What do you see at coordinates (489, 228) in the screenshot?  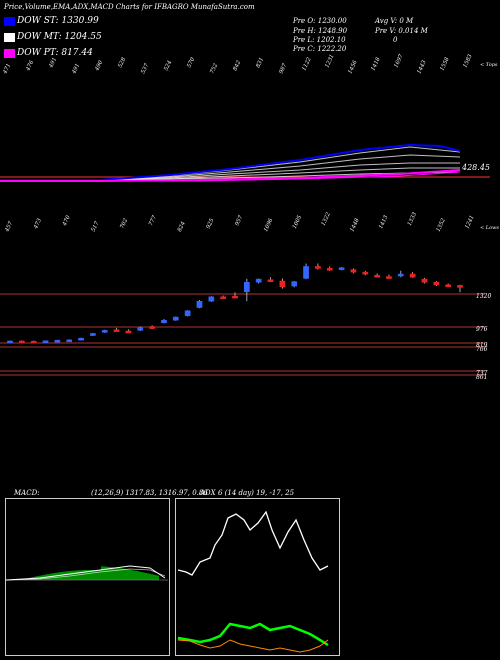 I see `main-axis-tag: < Lows` at bounding box center [489, 228].